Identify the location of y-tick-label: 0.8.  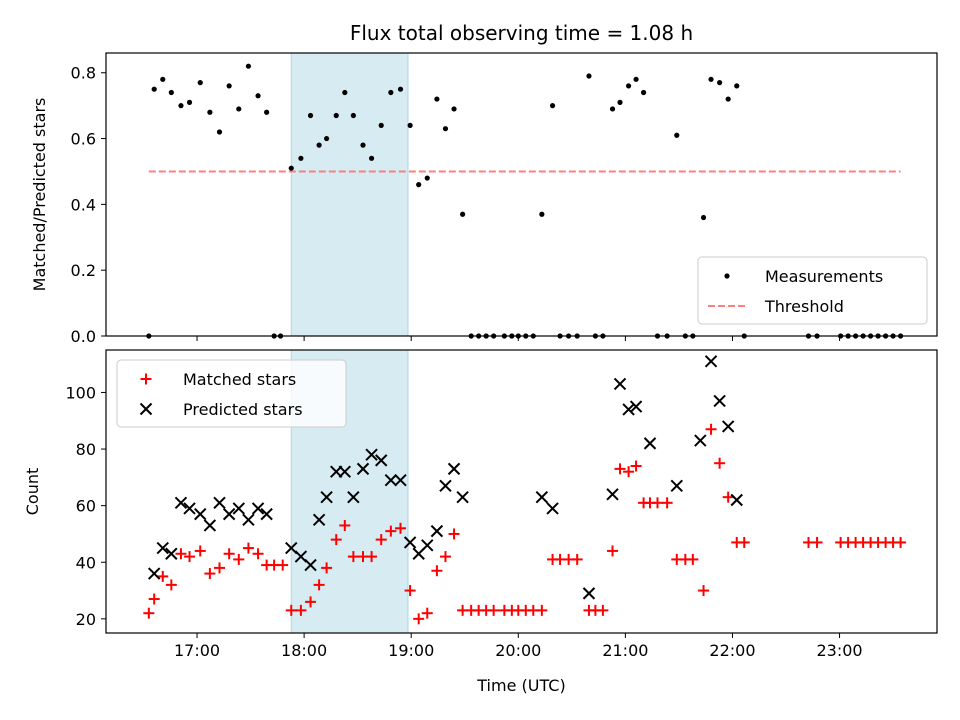
(83, 73).